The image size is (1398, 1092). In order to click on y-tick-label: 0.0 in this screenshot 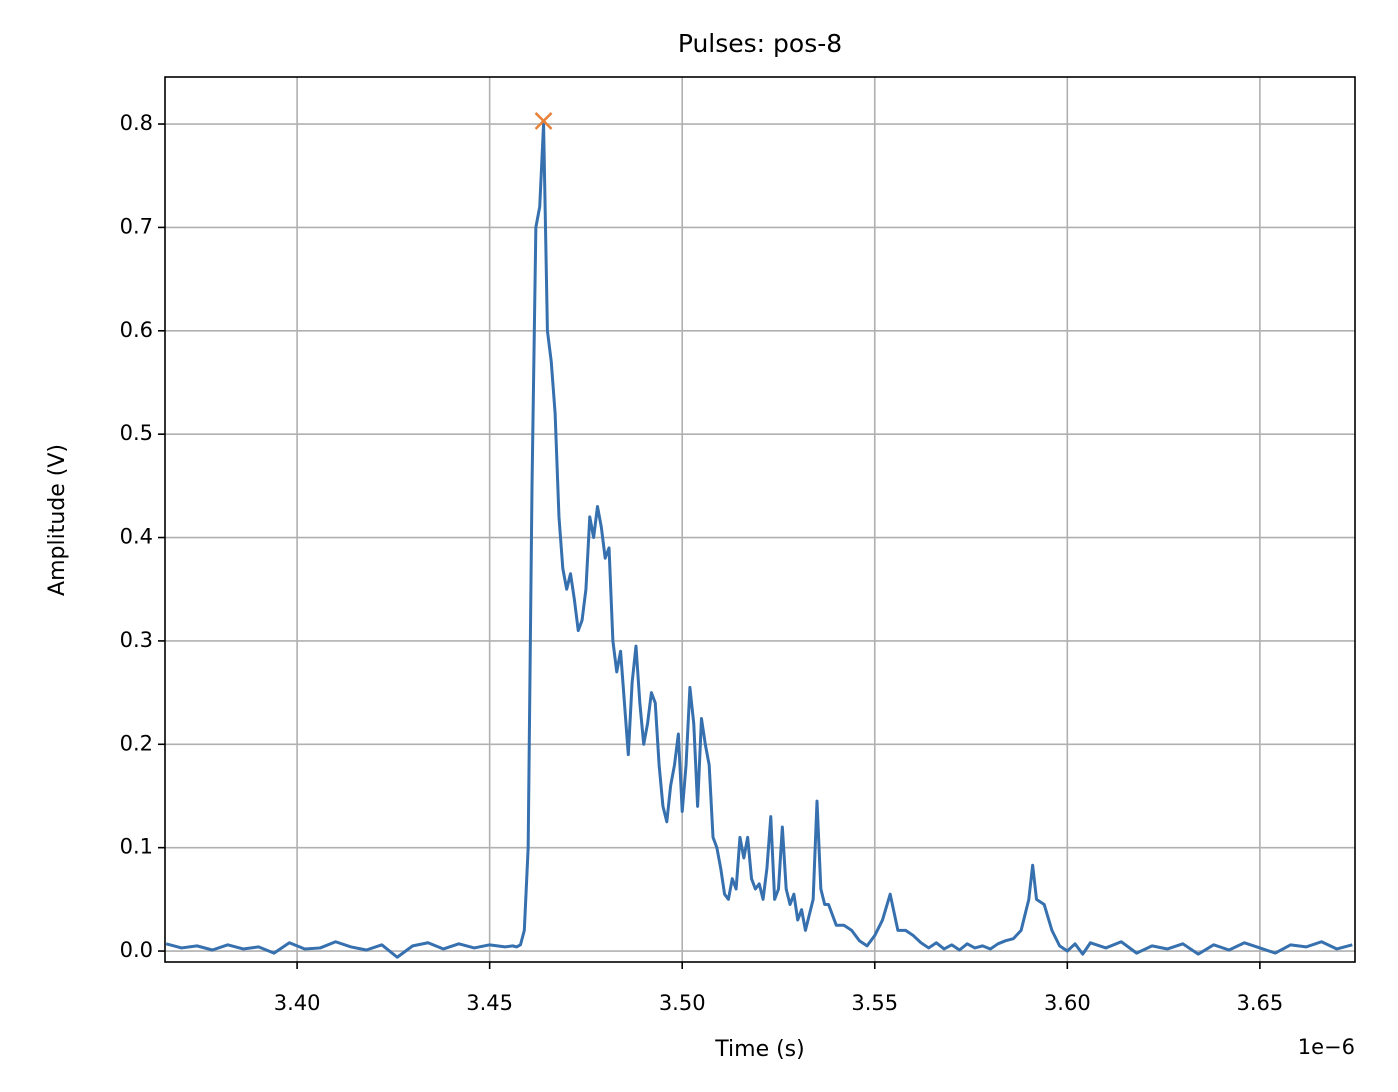, I will do `click(136, 950)`.